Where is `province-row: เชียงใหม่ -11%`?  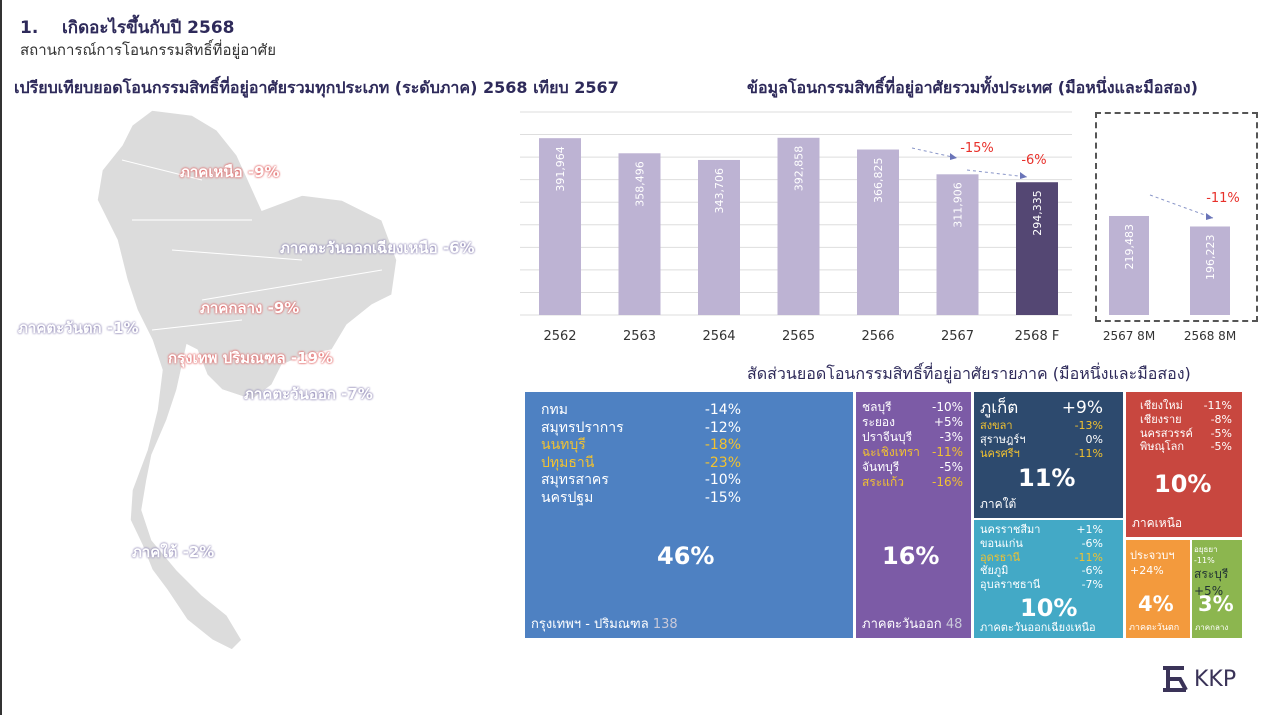 province-row: เชียงใหม่ -11% is located at coordinates (1186, 406).